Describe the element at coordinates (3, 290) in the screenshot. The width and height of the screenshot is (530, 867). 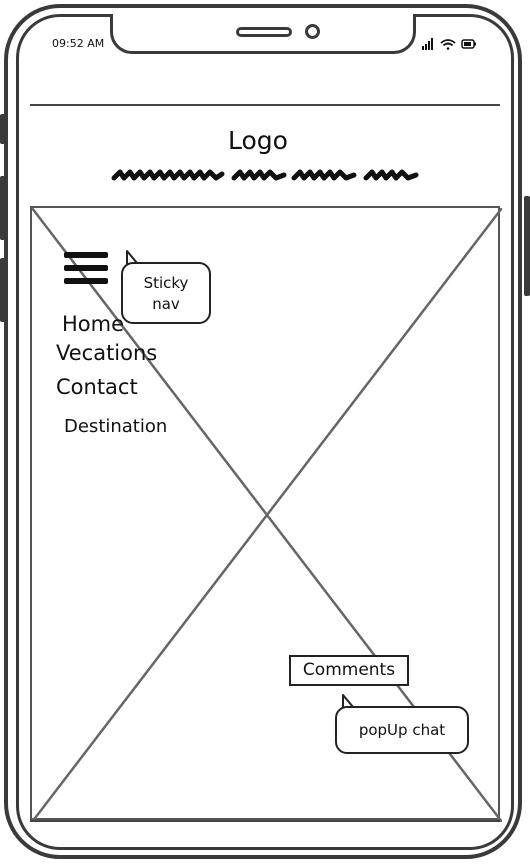
I see `side-button-volume-down` at that location.